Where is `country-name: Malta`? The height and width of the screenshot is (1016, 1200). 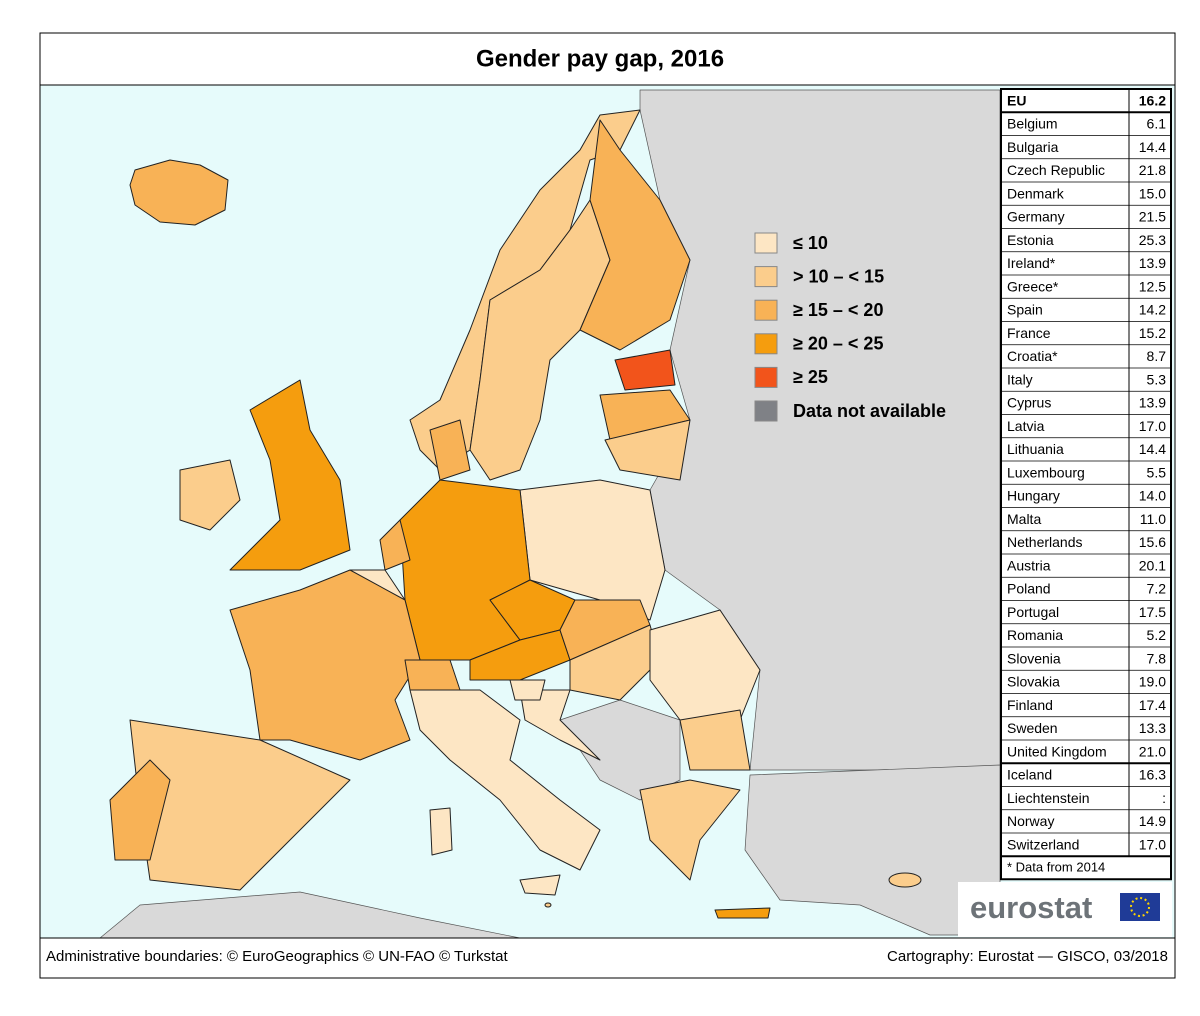
country-name: Malta is located at coordinates (1024, 519).